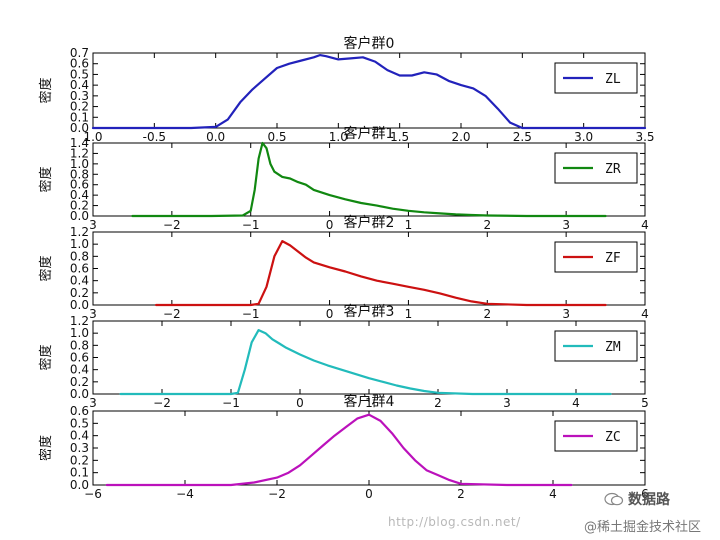 The image size is (720, 540). Describe the element at coordinates (154, 137) in the screenshot. I see `x-tick-label: -0.5` at that location.